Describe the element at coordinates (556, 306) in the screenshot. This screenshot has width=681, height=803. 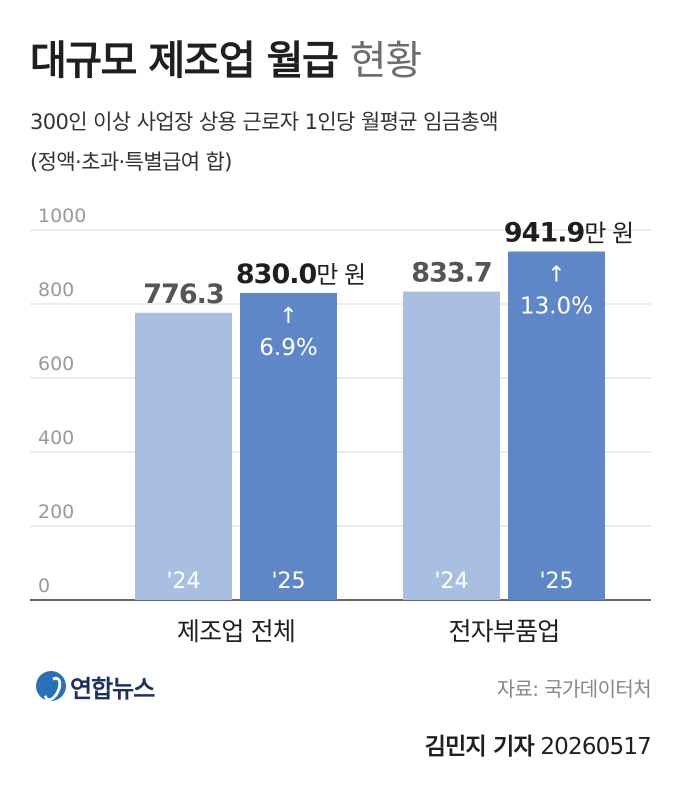
I see `bar-change-label: 13.0%` at that location.